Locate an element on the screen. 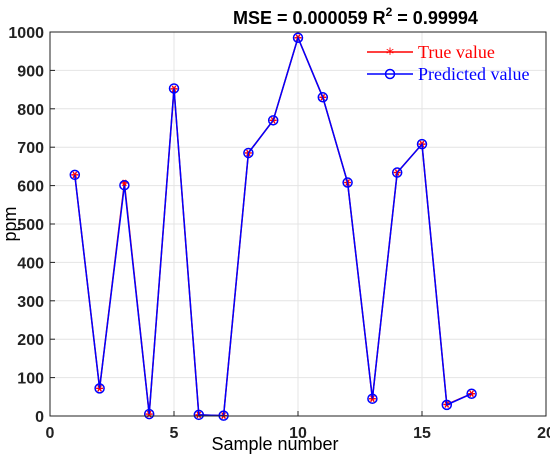  legend-label-true-value: True value is located at coordinates (456, 52).